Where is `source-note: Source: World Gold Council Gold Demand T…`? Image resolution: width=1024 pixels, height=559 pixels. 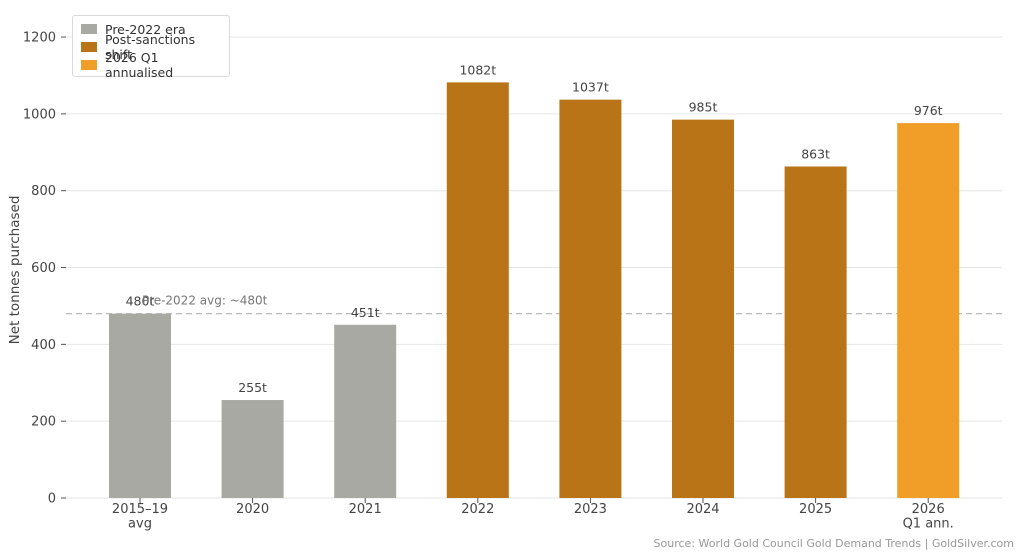
source-note: Source: World Gold Council Gold Demand T… is located at coordinates (833, 543).